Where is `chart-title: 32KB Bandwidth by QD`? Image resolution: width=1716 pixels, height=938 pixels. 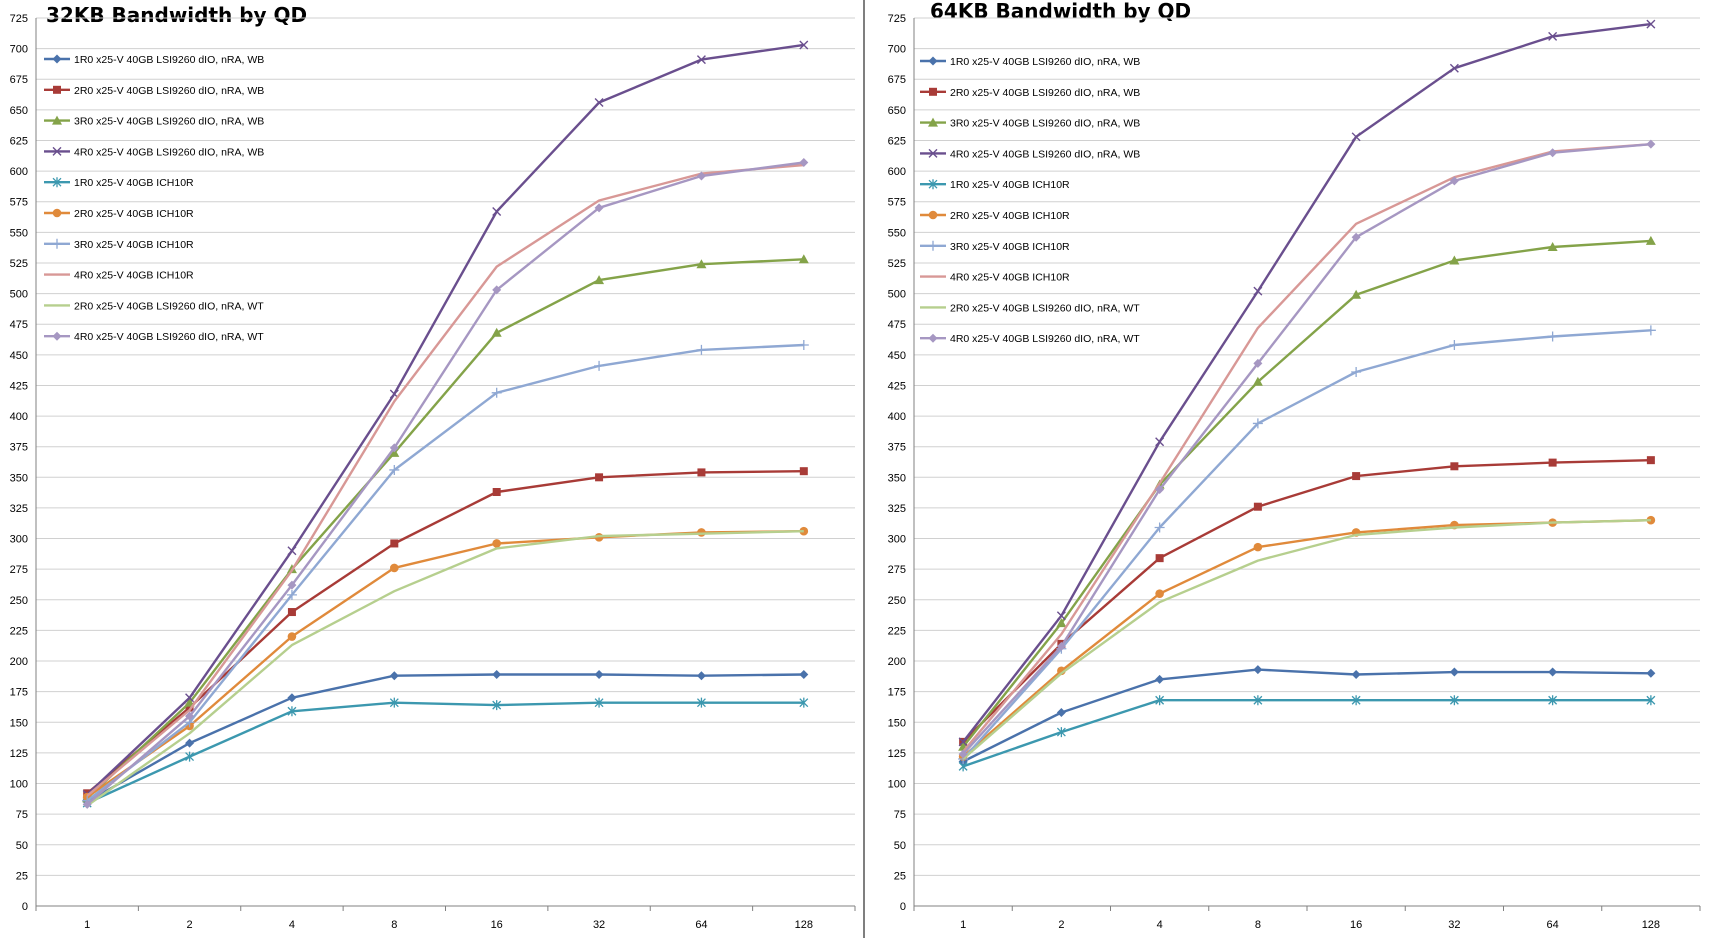 chart-title: 32KB Bandwidth by QD is located at coordinates (176, 15).